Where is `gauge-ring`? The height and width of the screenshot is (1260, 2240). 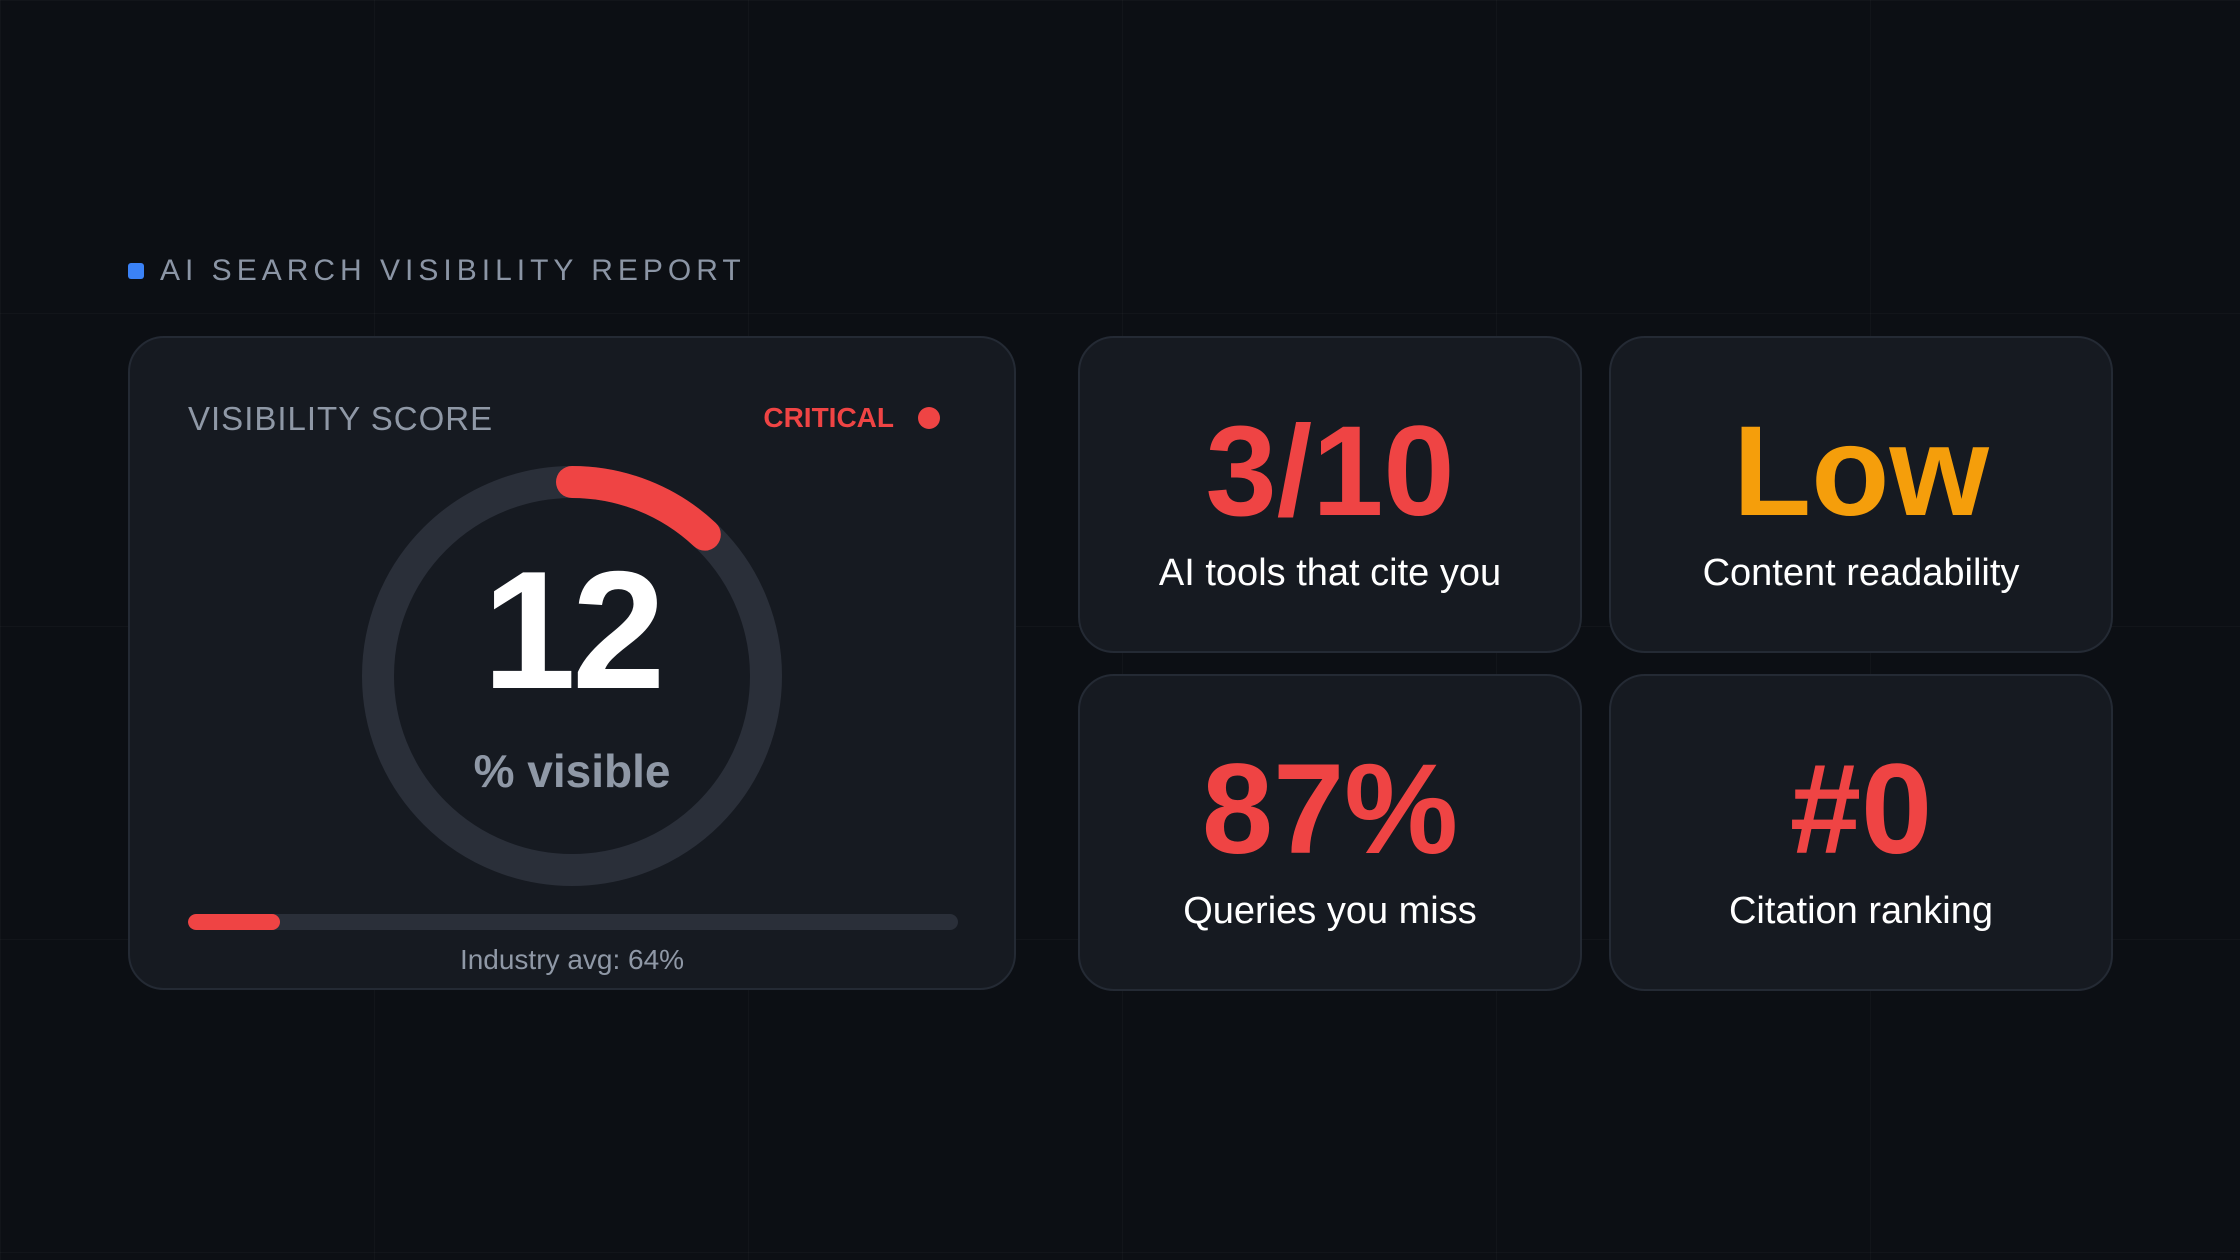
gauge-ring is located at coordinates (572, 676).